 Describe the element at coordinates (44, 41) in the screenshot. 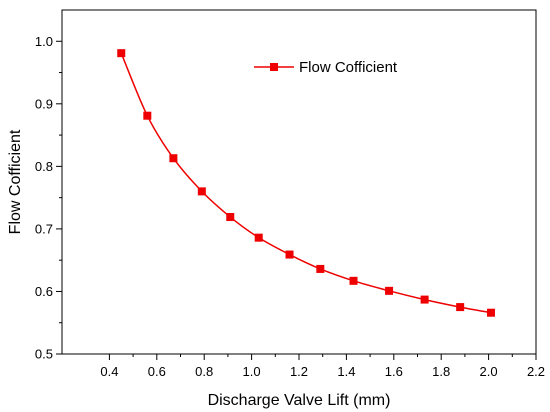

I see `y-tick-label: 1.0` at that location.